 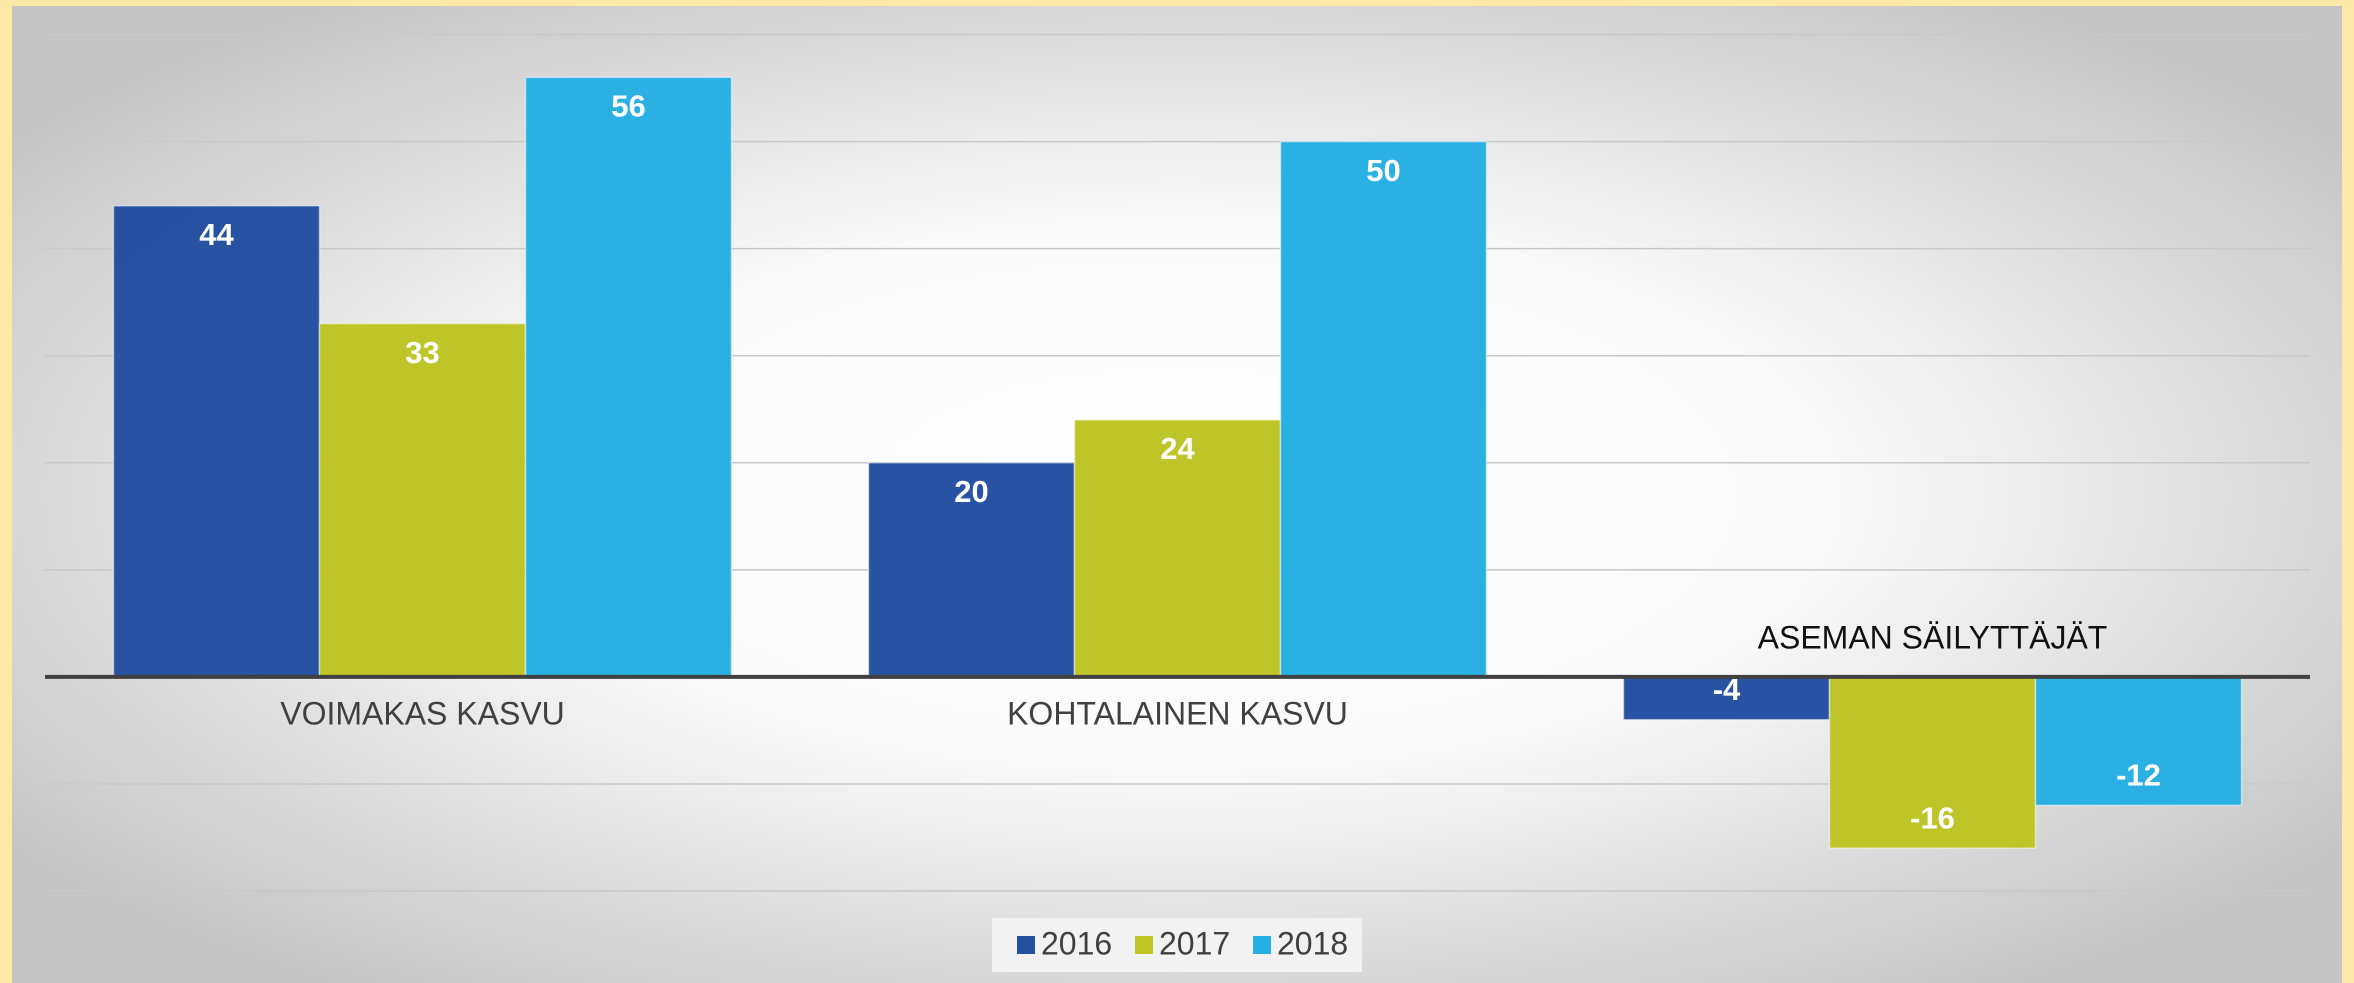 I want to click on data-label: 50, so click(x=1383, y=170).